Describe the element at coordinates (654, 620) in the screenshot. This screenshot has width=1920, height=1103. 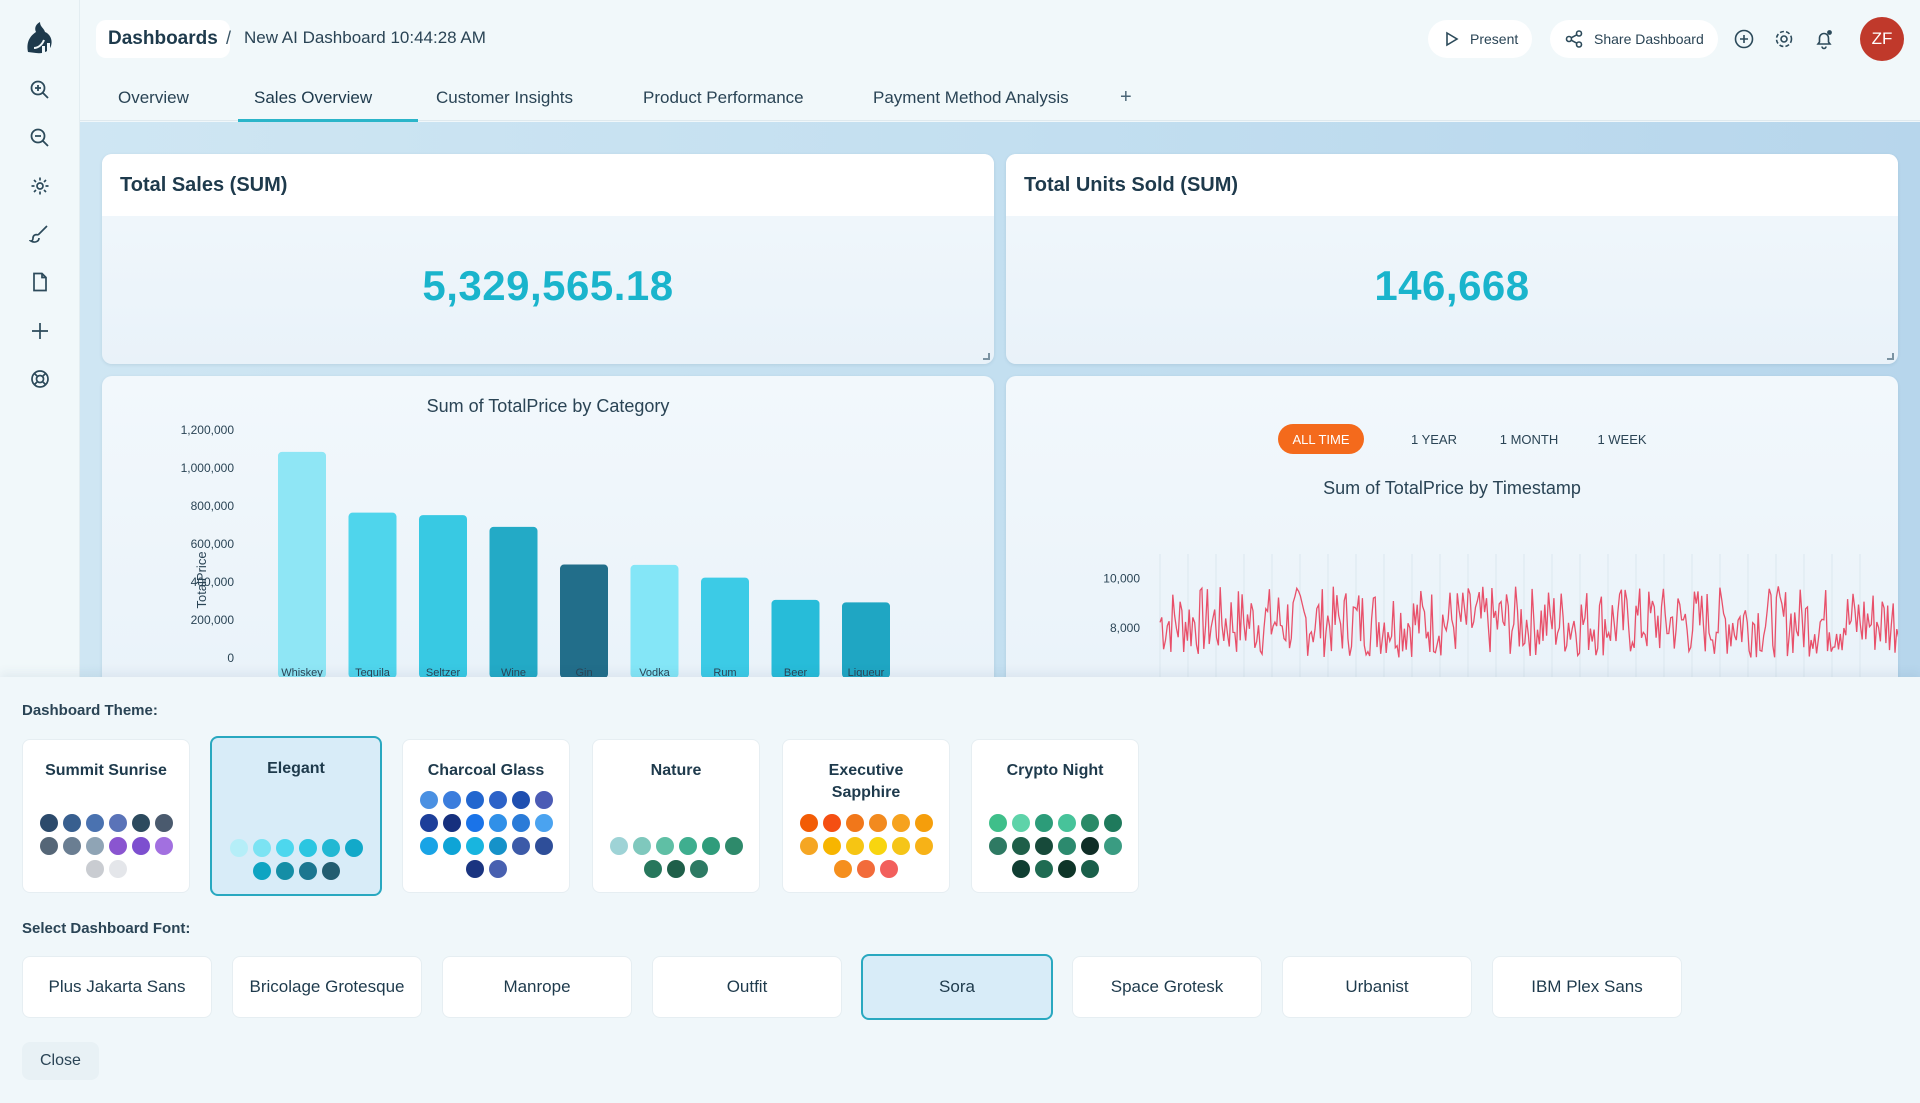
I see `bar-vodka` at that location.